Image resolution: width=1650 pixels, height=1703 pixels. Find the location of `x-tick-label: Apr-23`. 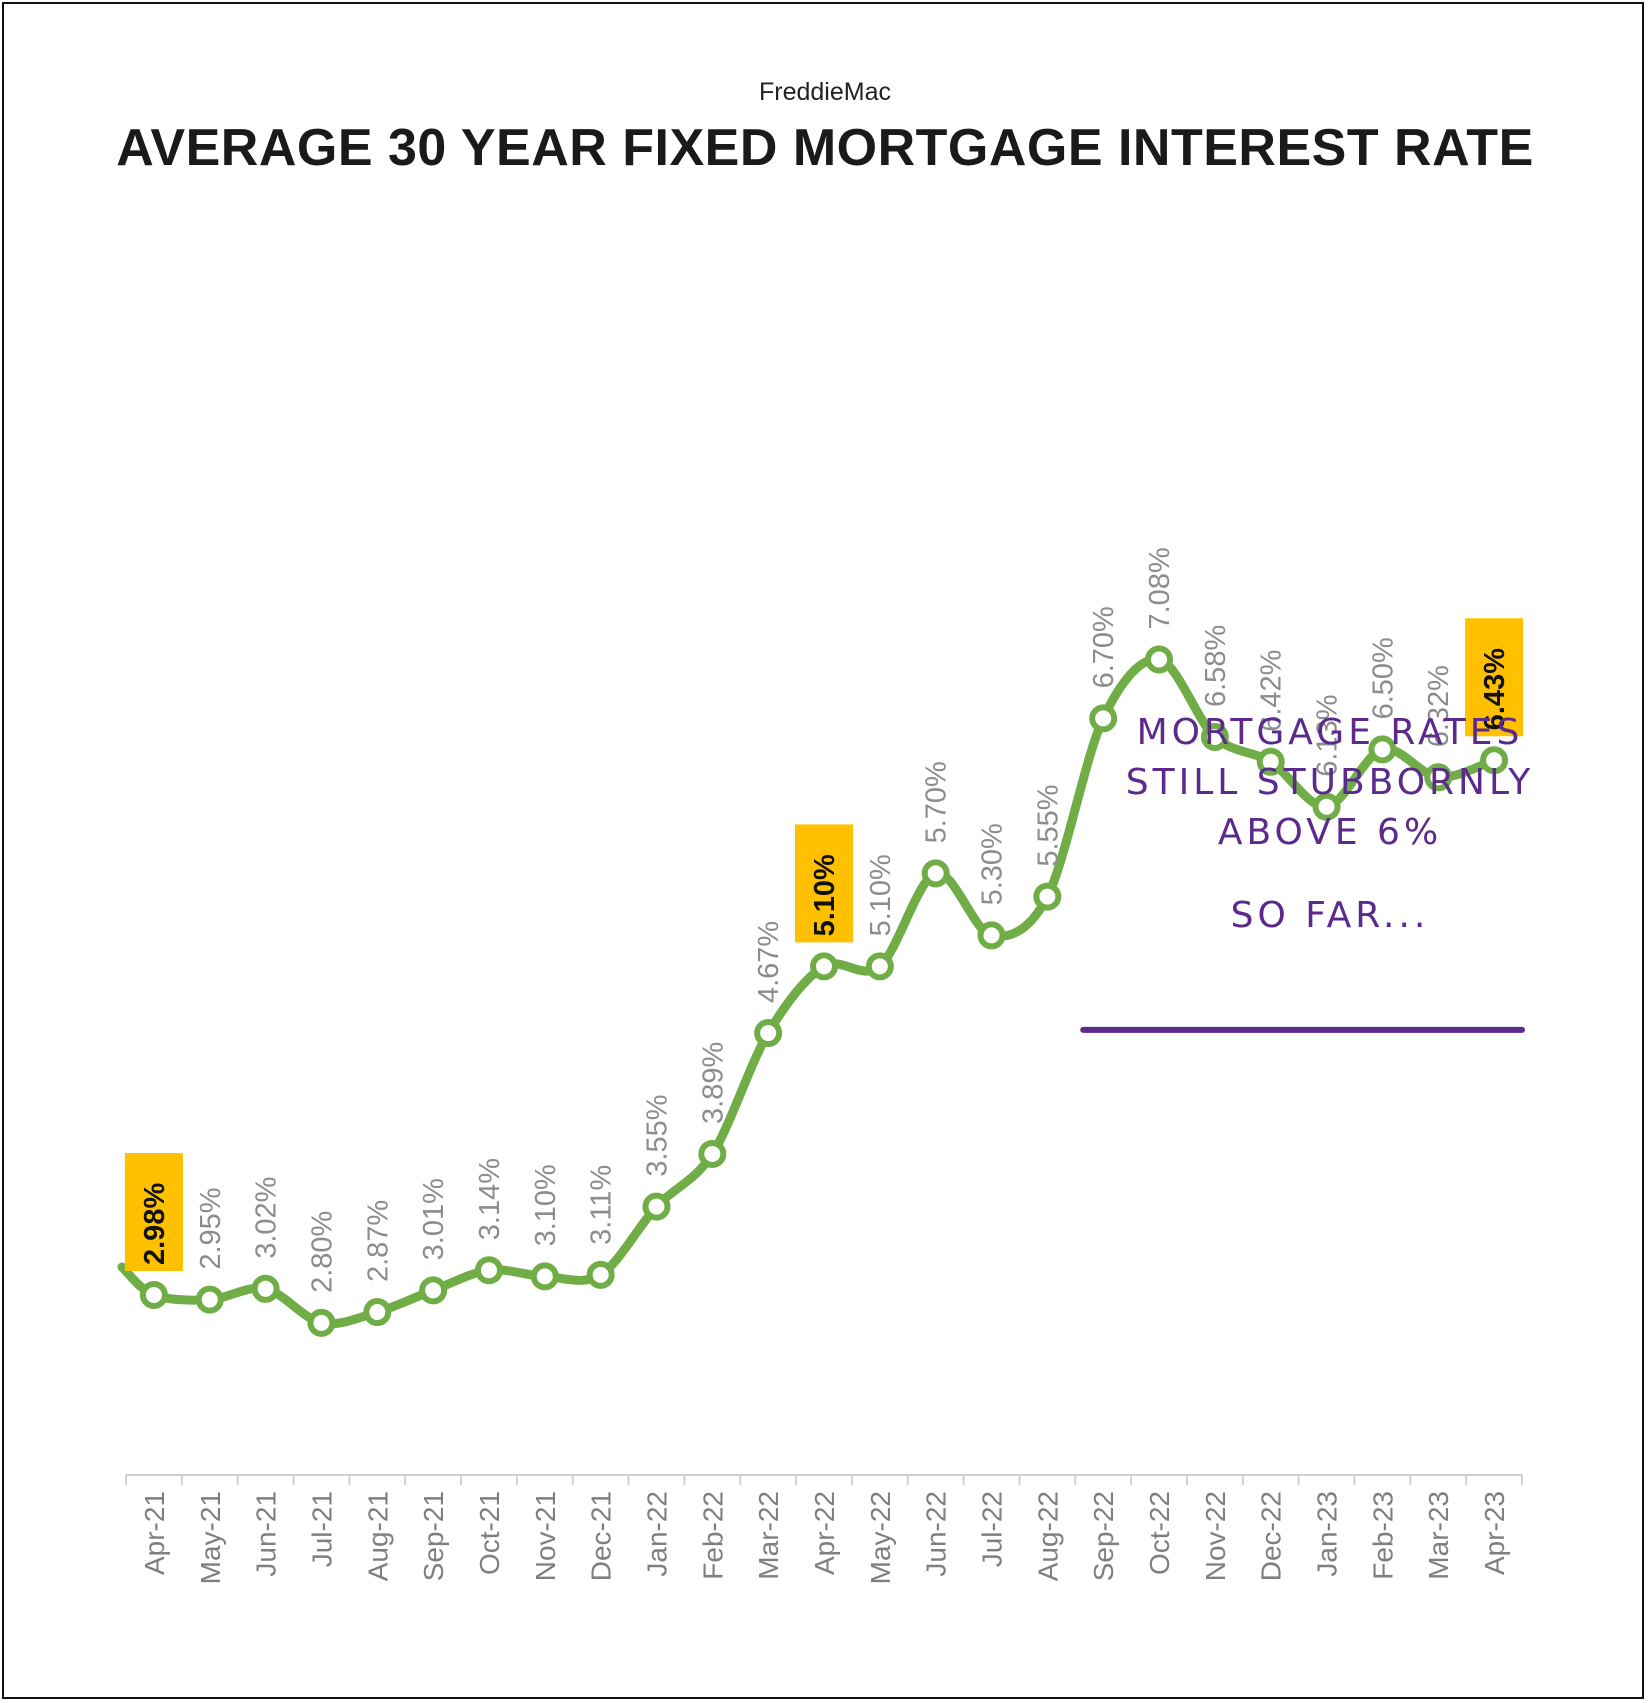

x-tick-label: Apr-23 is located at coordinates (1494, 1533).